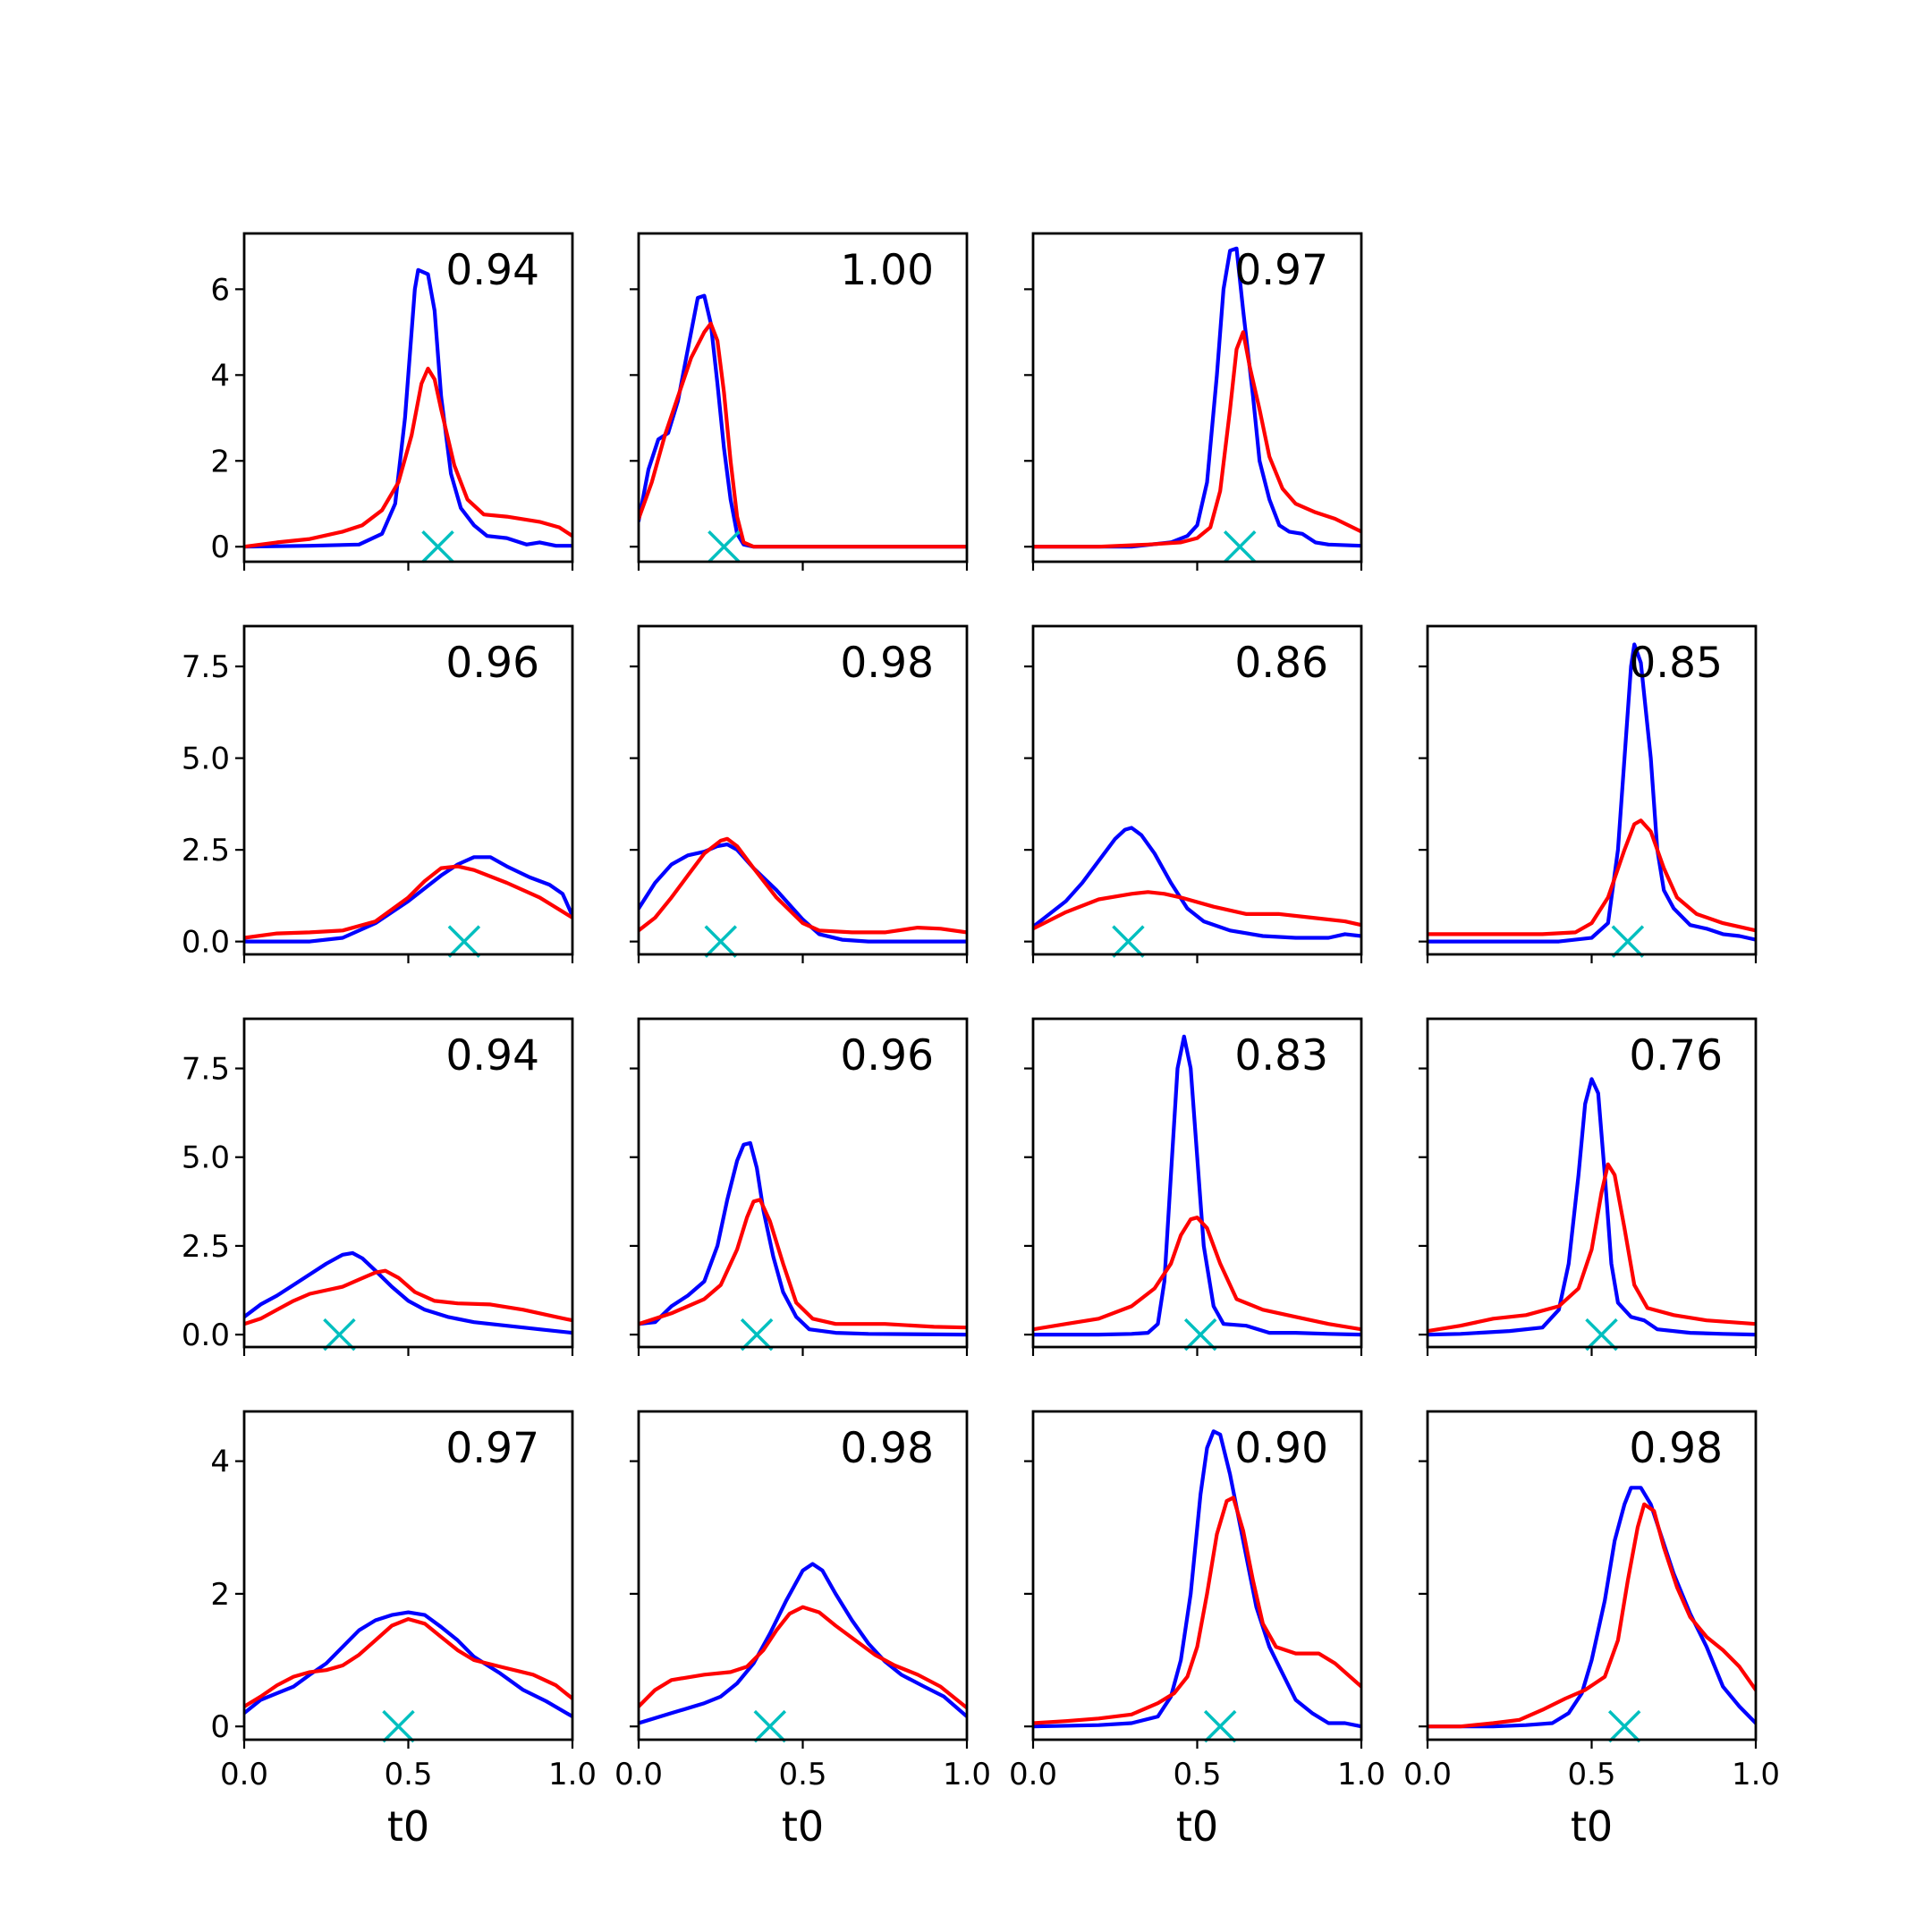 This screenshot has width=1932, height=1932. I want to click on panel-annotation: 0.86, so click(1281, 663).